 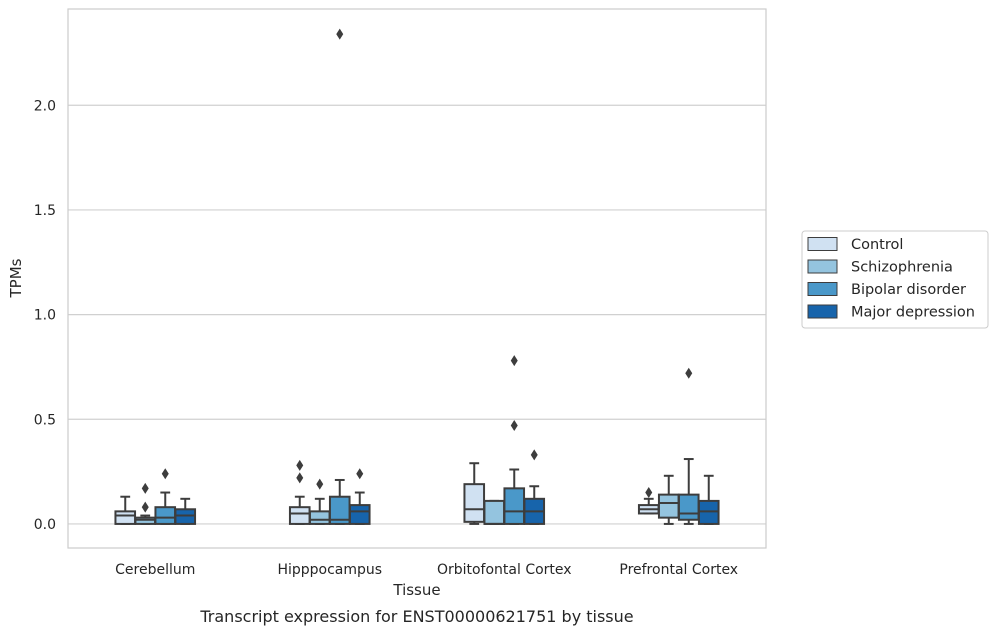 I want to click on legend-frame, so click(x=895, y=279).